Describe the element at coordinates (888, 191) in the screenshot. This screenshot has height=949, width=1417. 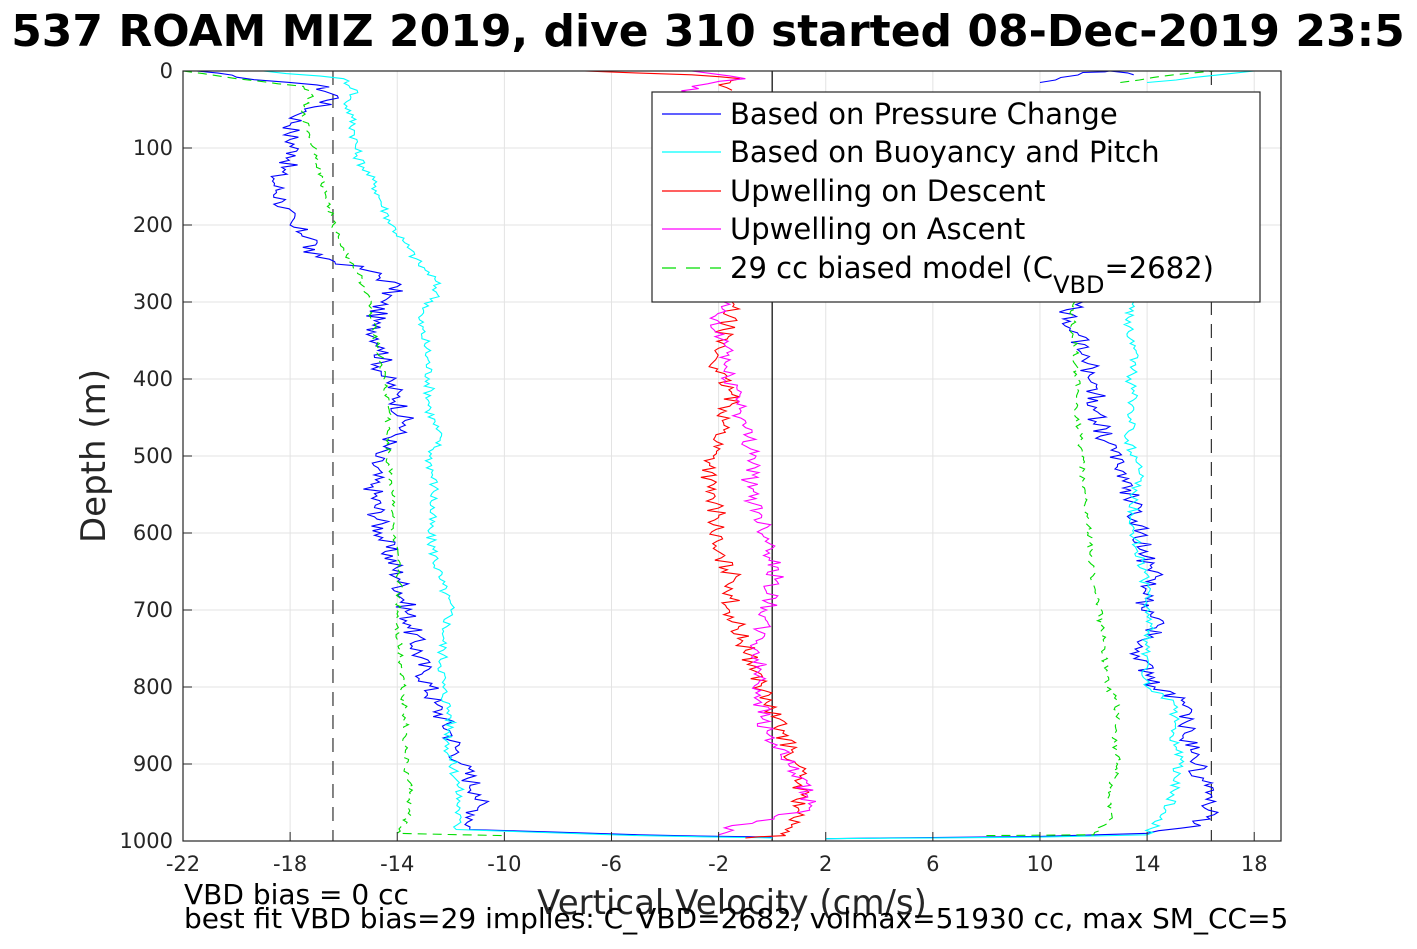
I see `legend-label-upwelling-descent: Upwelling on Descent` at that location.